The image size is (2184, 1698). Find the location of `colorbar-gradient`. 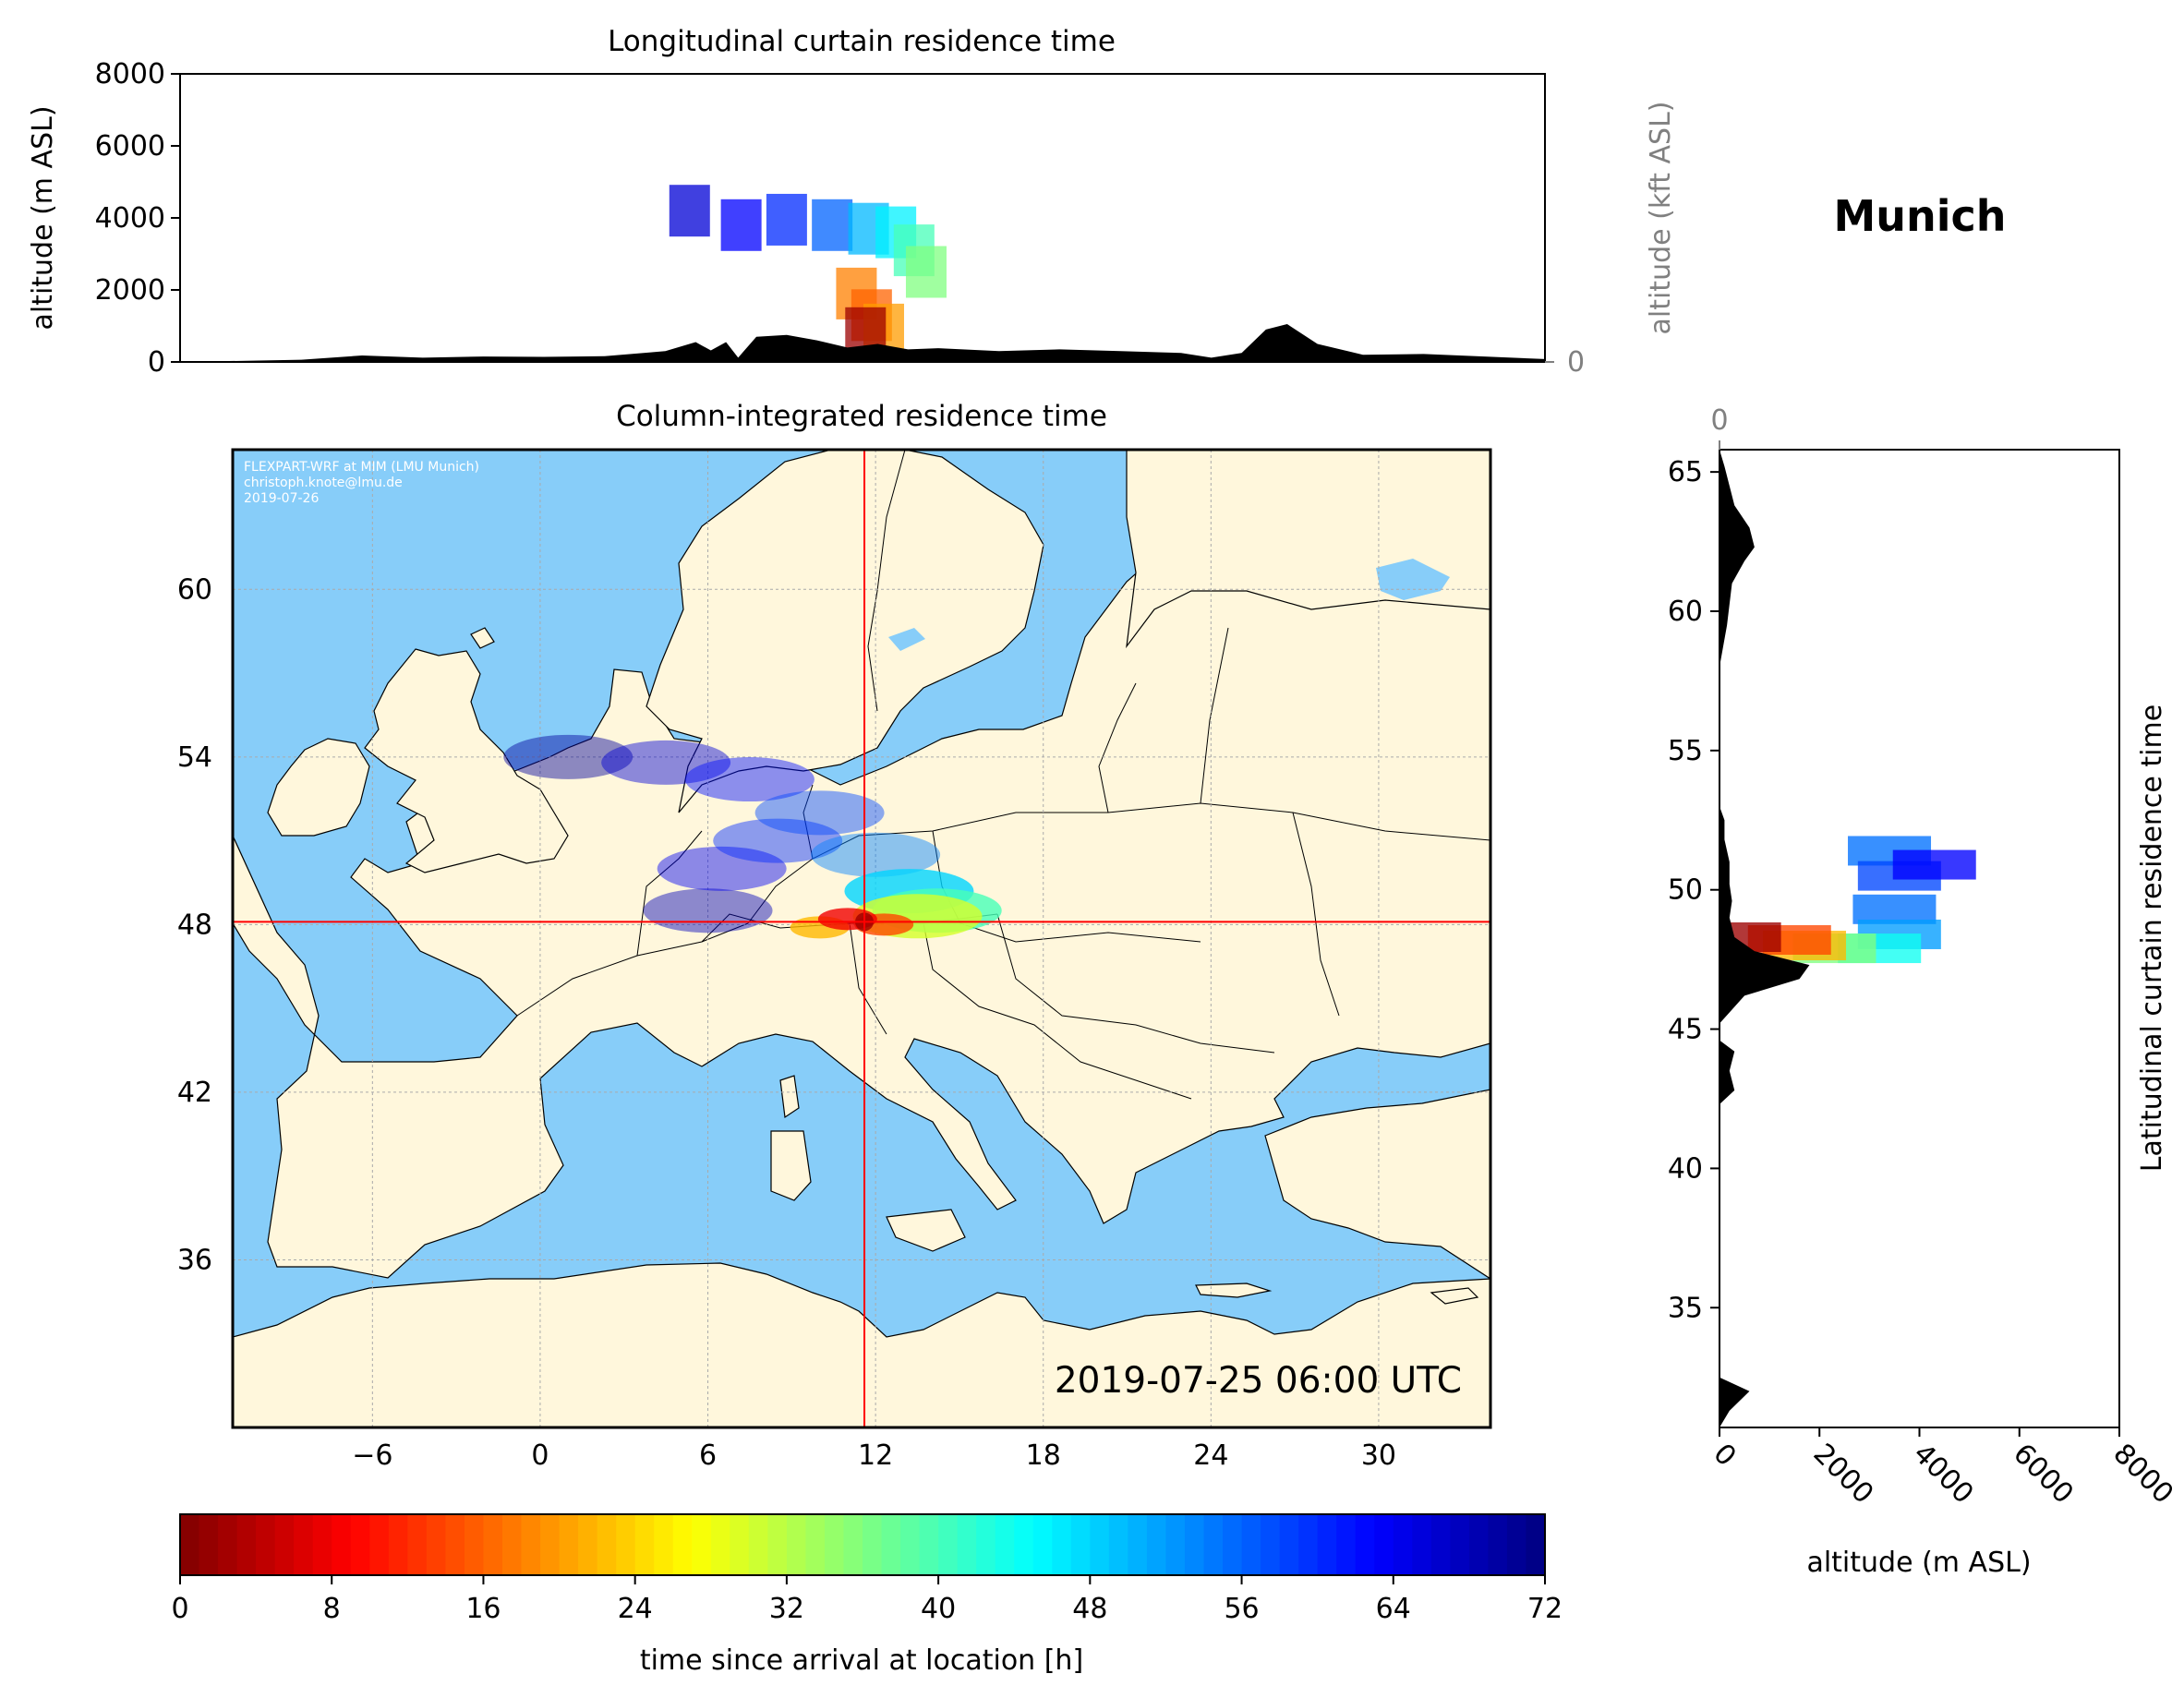

colorbar-gradient is located at coordinates (863, 1544).